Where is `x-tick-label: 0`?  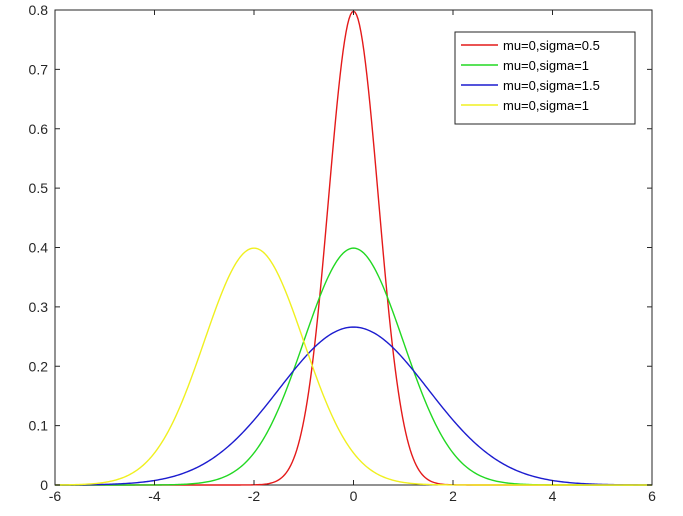 x-tick-label: 0 is located at coordinates (354, 496).